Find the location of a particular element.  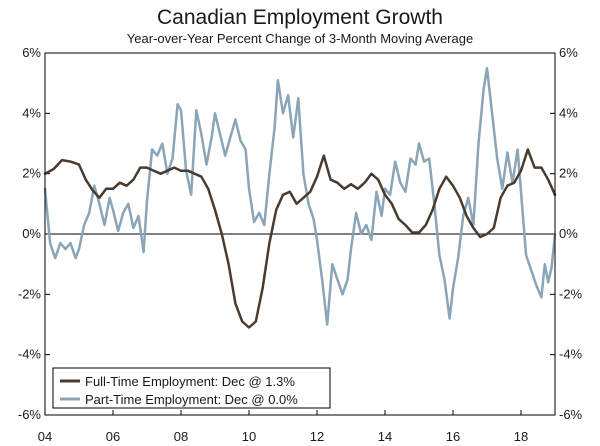

y-tick-label-right: -2% is located at coordinates (571, 293).